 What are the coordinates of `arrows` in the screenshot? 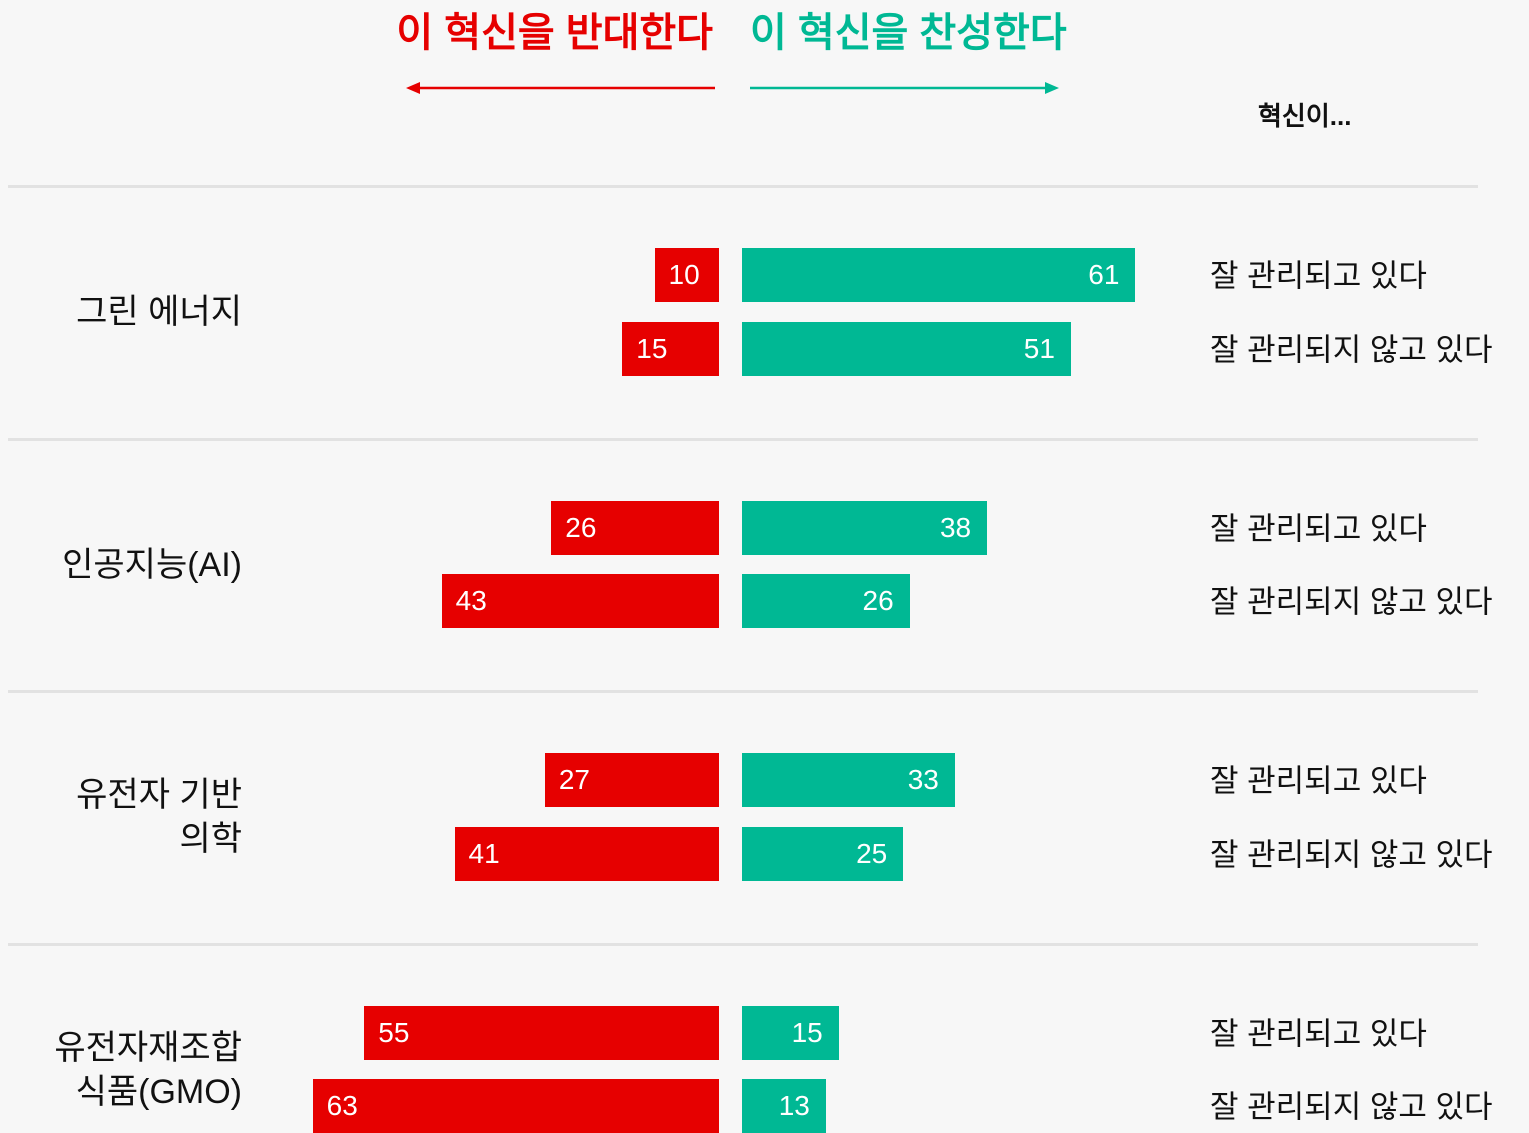 It's located at (732, 88).